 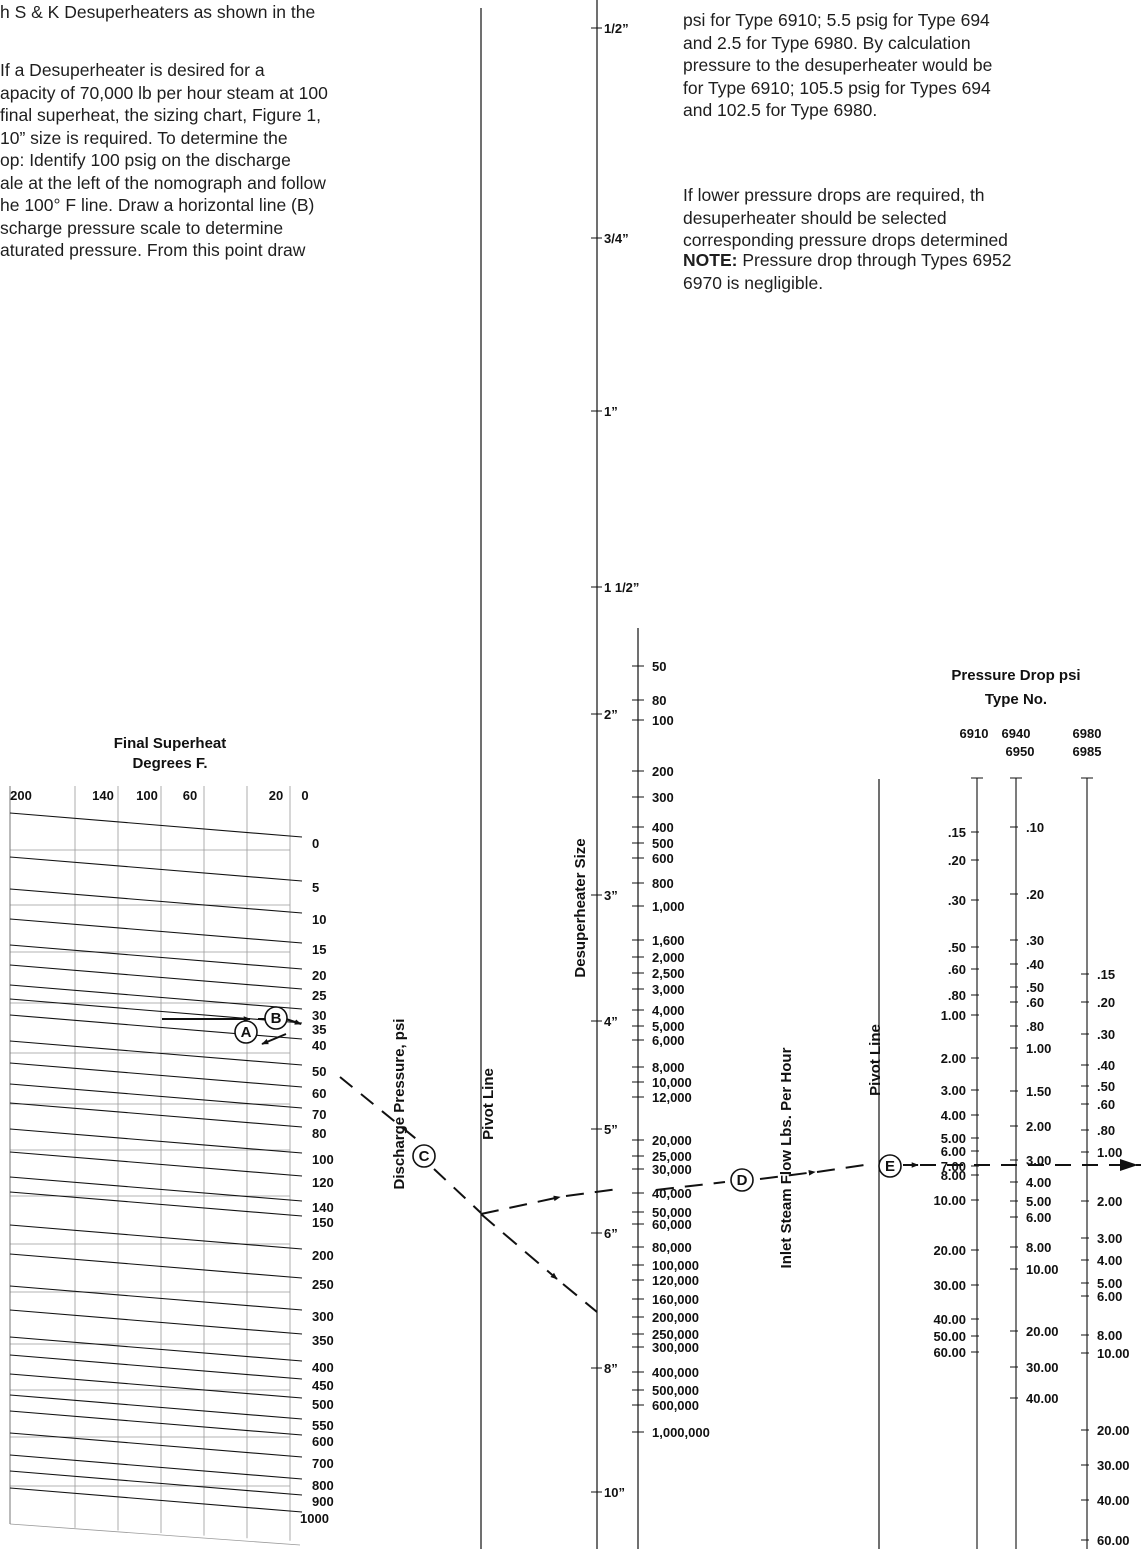 What do you see at coordinates (1035, 964) in the screenshot?
I see `pd-6940-tick: .40` at bounding box center [1035, 964].